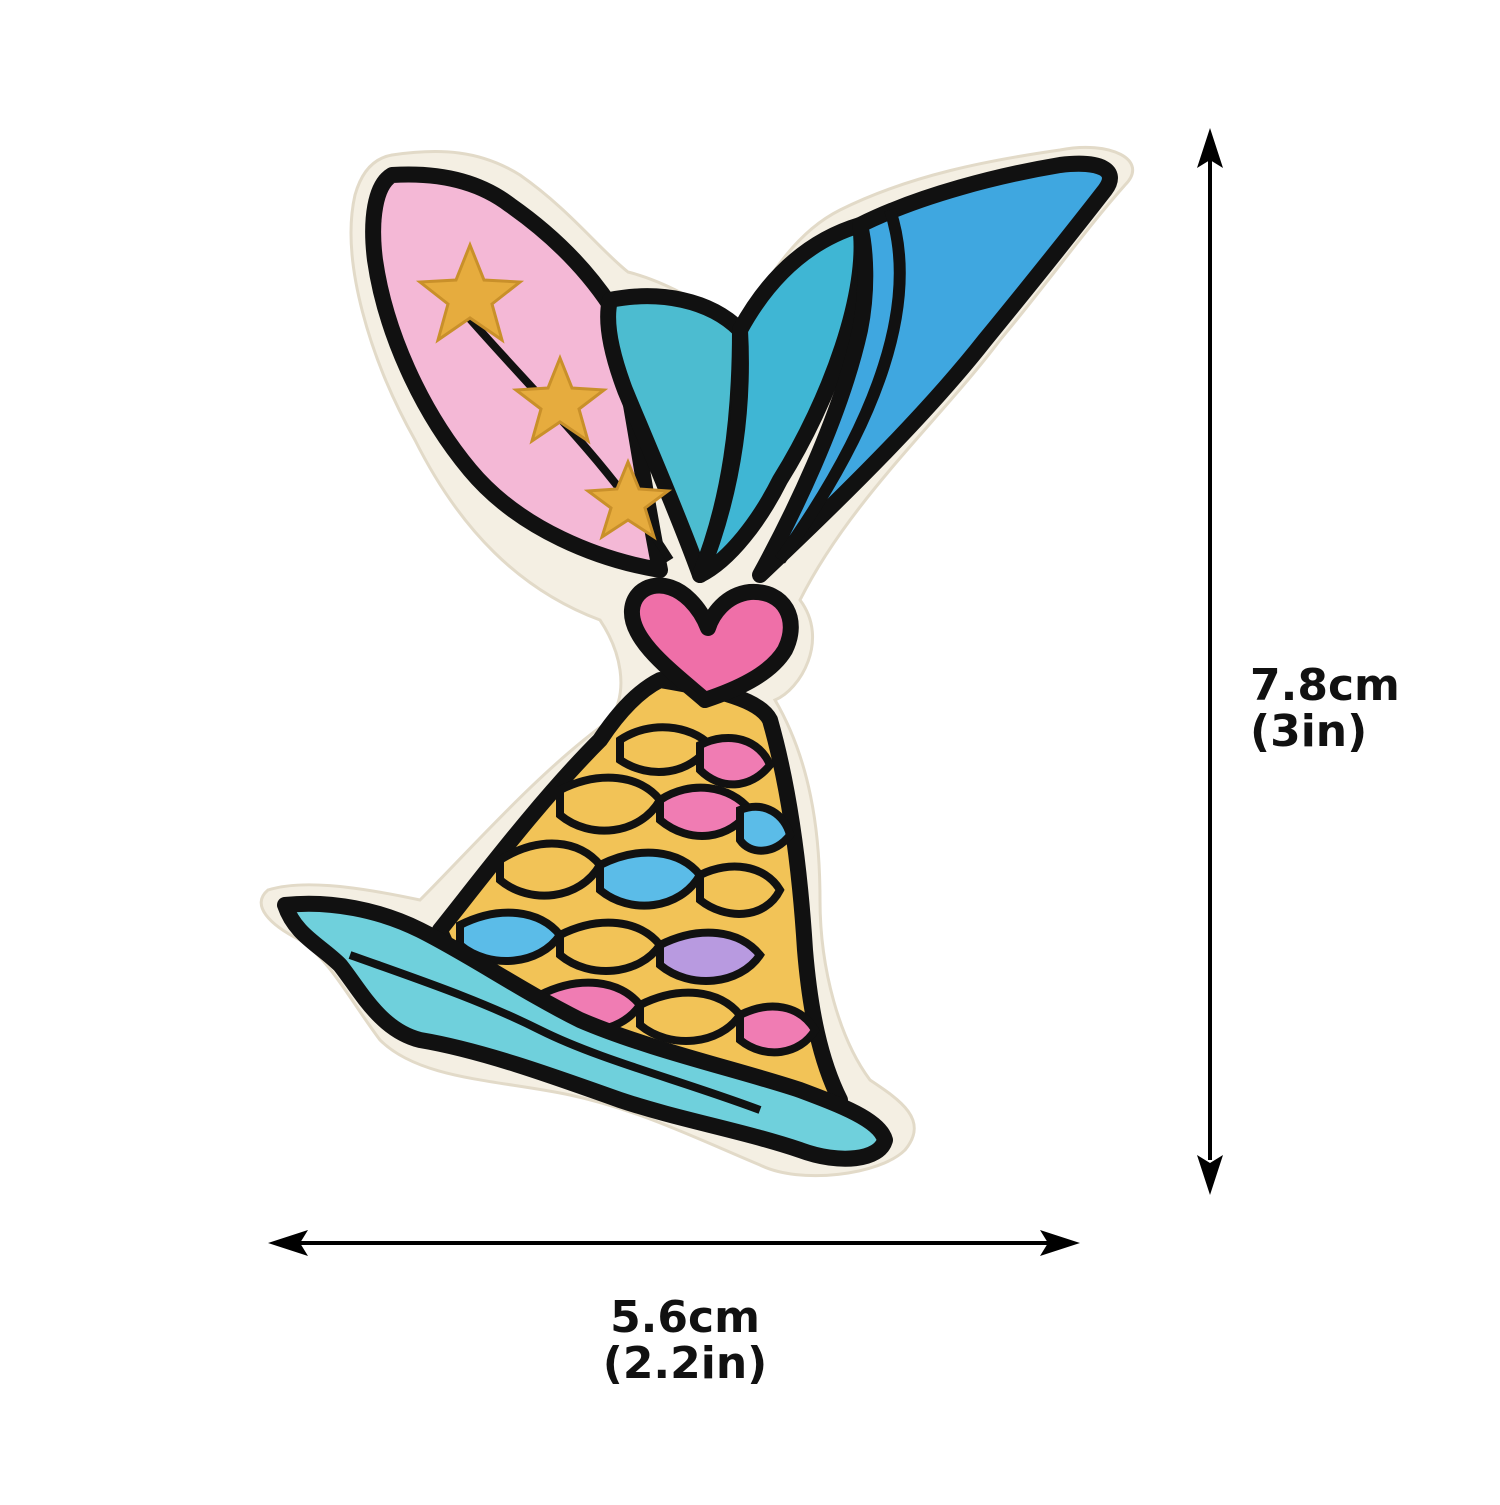 This screenshot has width=1500, height=1505. What do you see at coordinates (935, 369) in the screenshot?
I see `fin-right-blue` at bounding box center [935, 369].